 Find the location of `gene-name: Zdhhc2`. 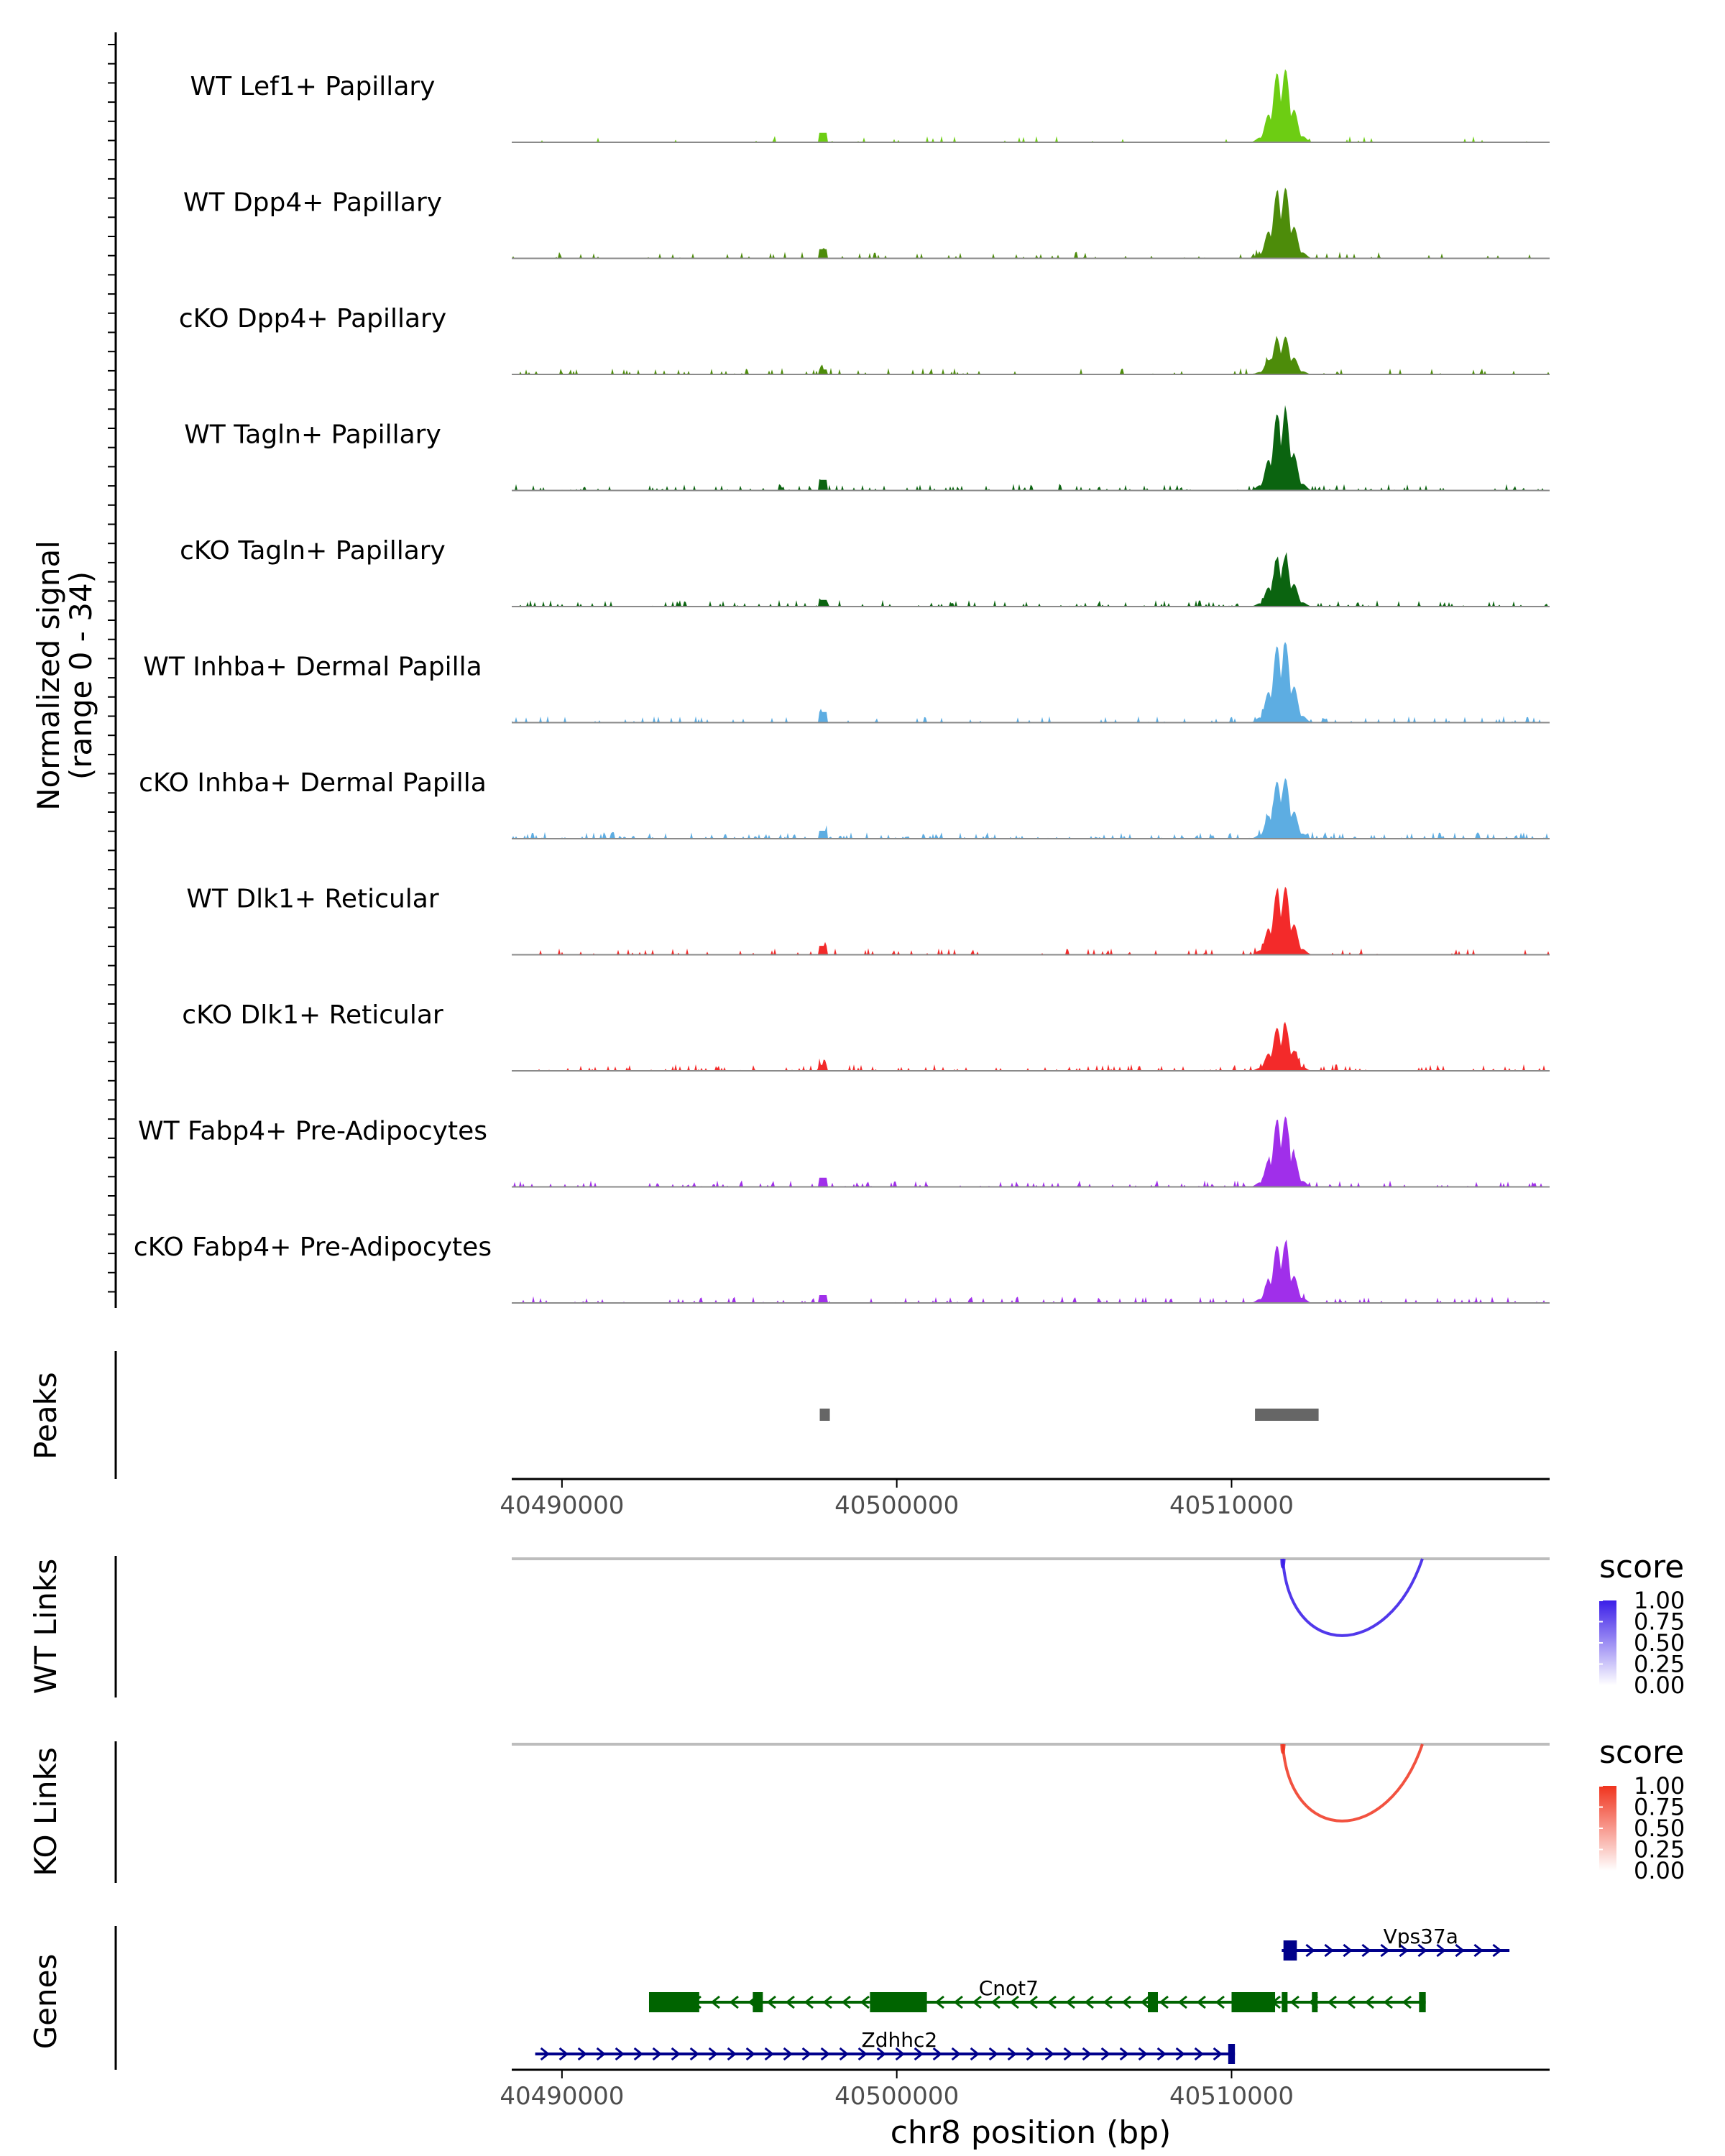

gene-name: Zdhhc2 is located at coordinates (900, 2040).